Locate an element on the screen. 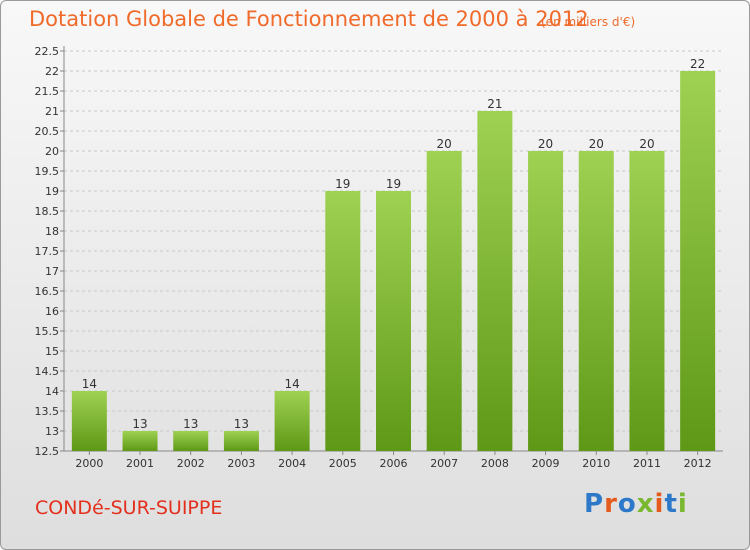 The image size is (750, 550). y-tick-label: 13.5 is located at coordinates (47, 411).